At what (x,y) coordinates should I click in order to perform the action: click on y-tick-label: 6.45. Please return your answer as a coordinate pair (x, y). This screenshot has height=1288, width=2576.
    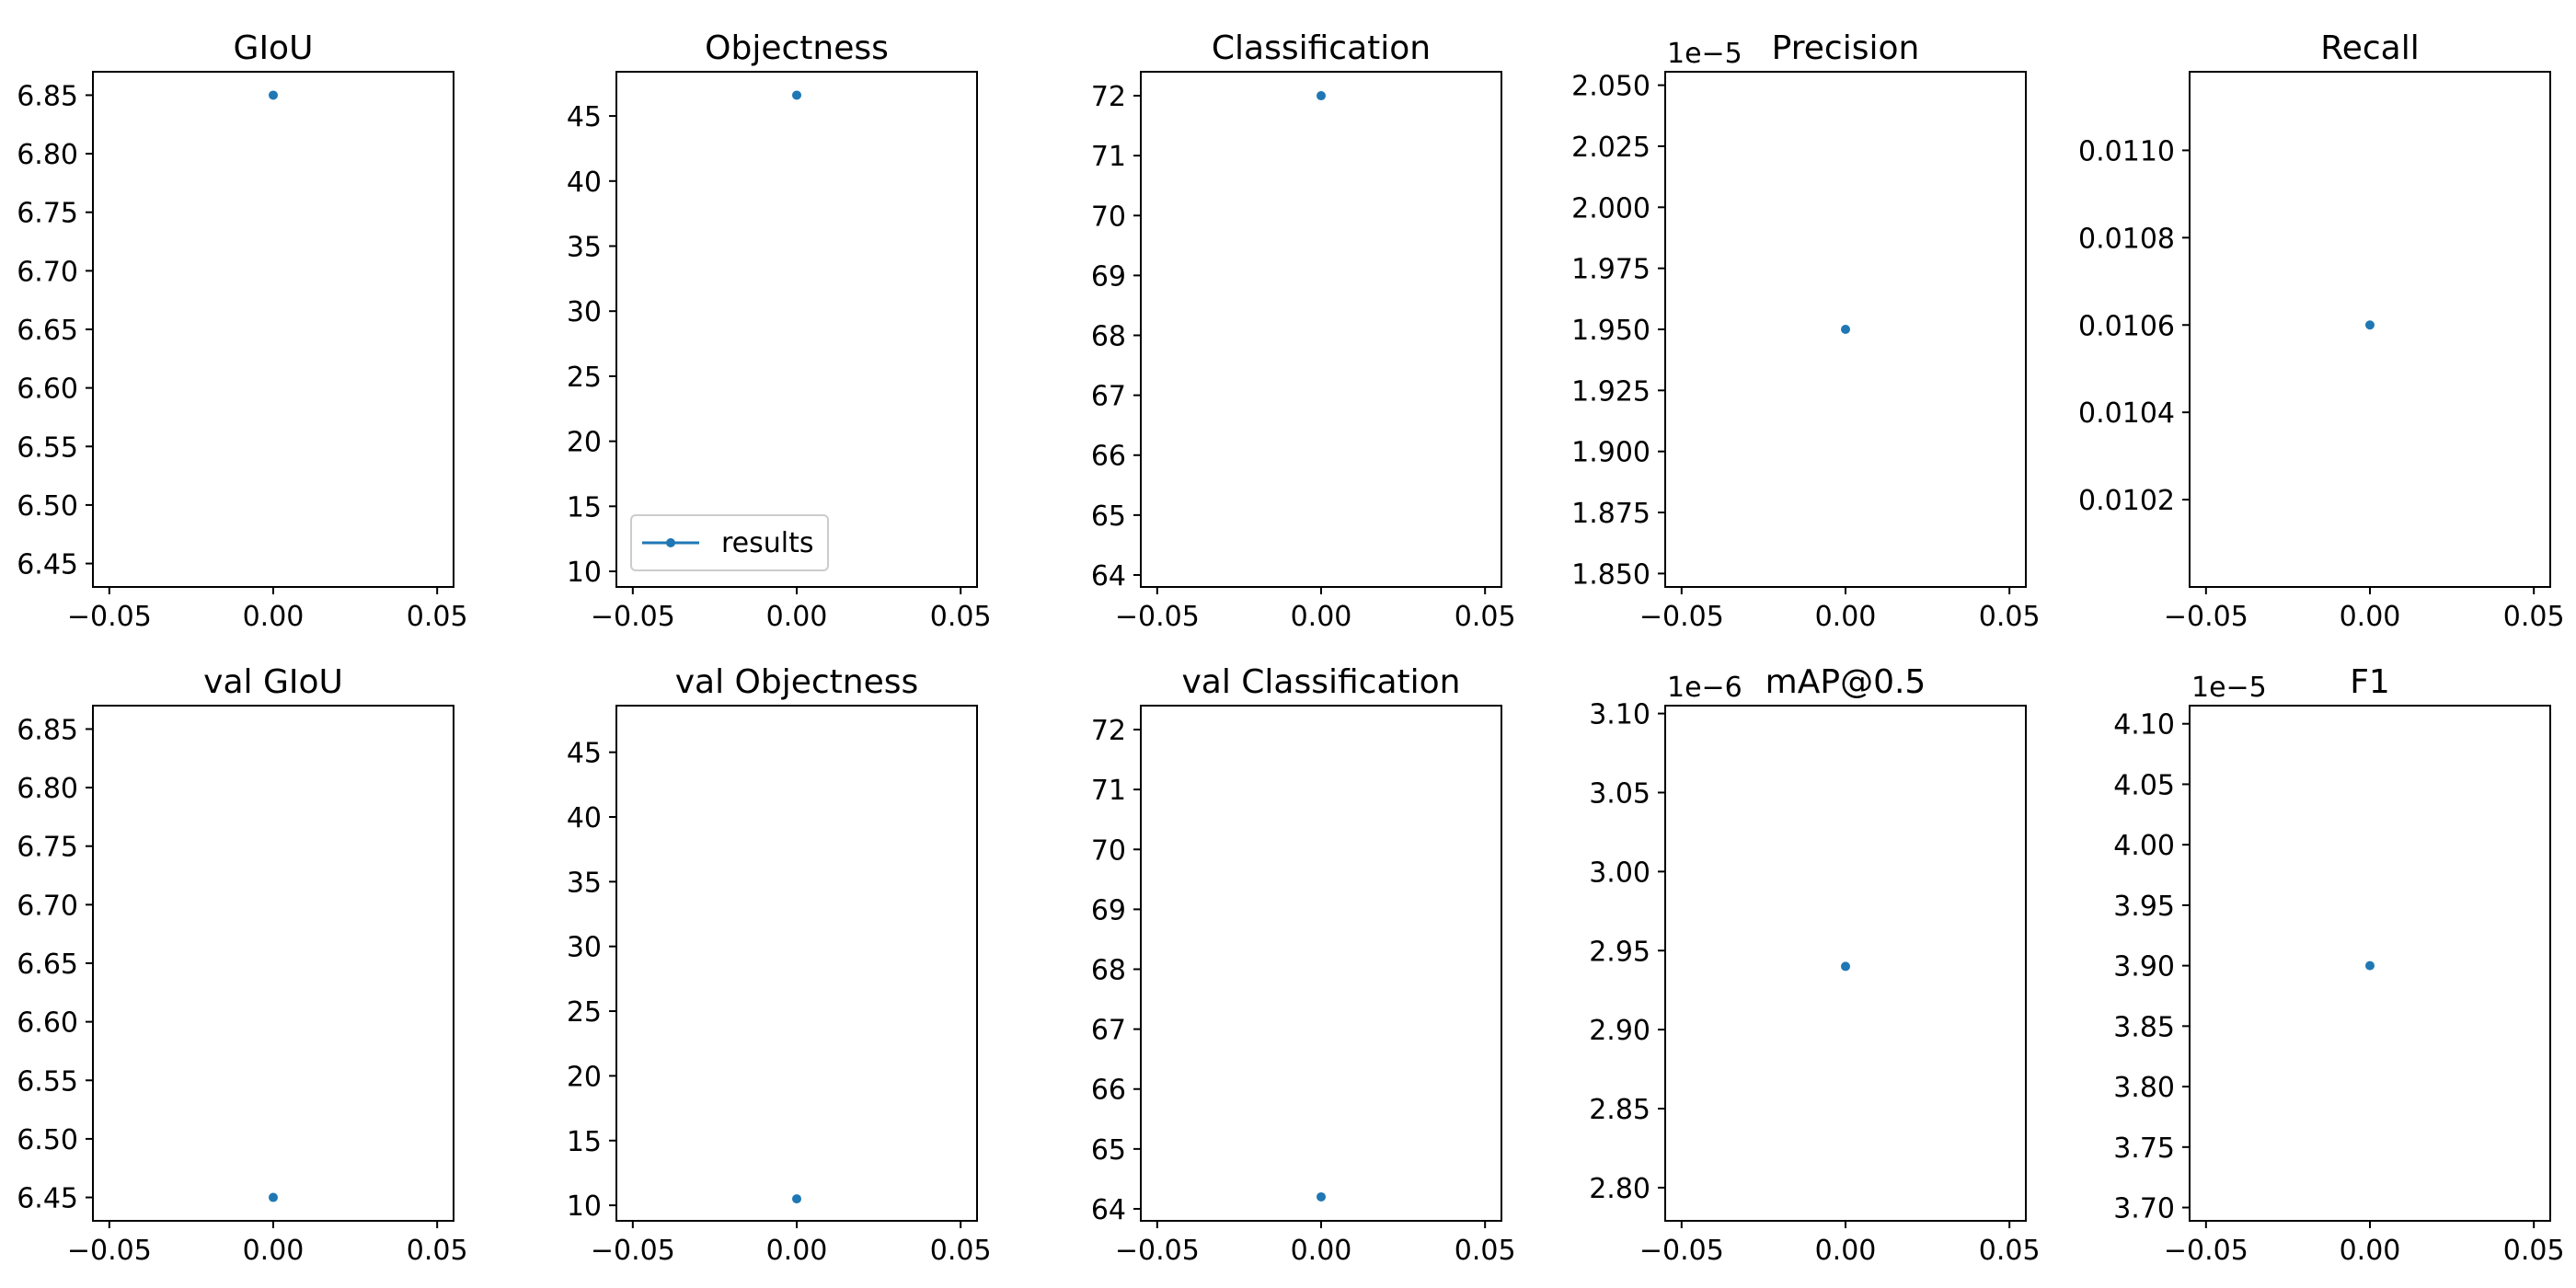
    Looking at the image, I should click on (47, 1199).